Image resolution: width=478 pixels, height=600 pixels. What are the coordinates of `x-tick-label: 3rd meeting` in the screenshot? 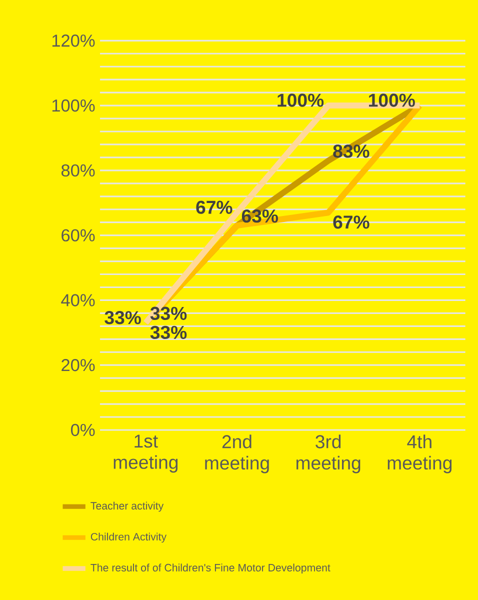 It's located at (328, 454).